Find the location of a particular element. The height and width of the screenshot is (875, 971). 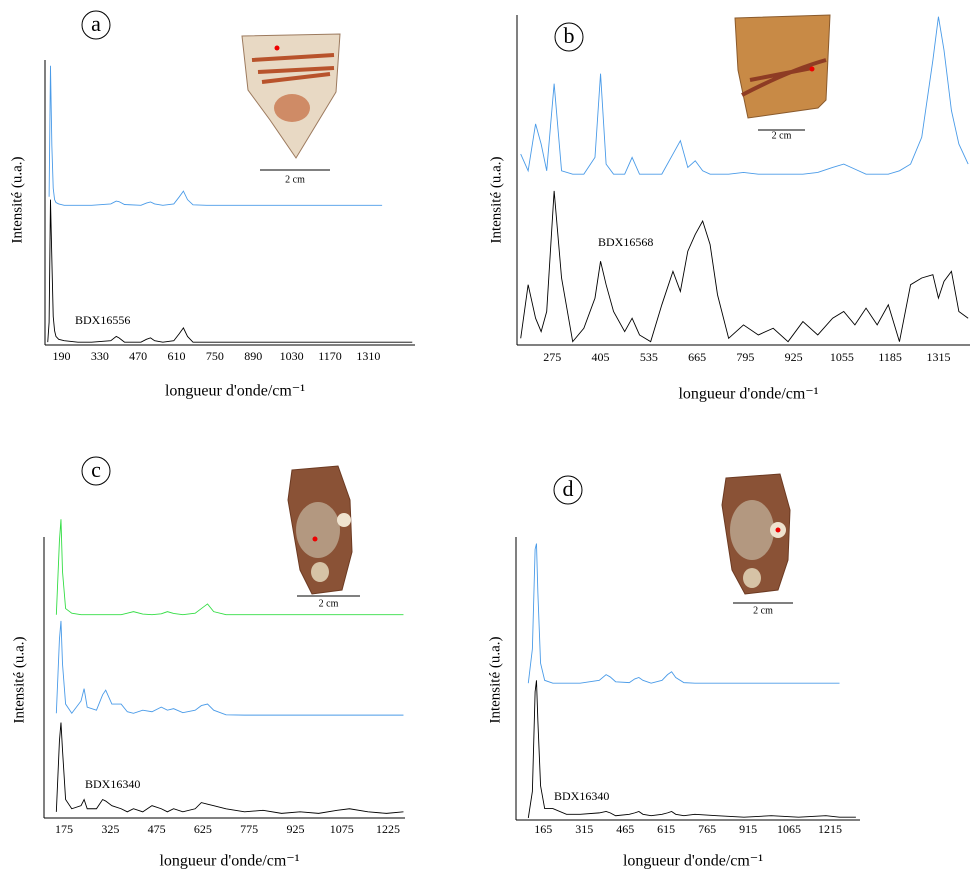

x-tick-label: 1225 is located at coordinates (388, 829).